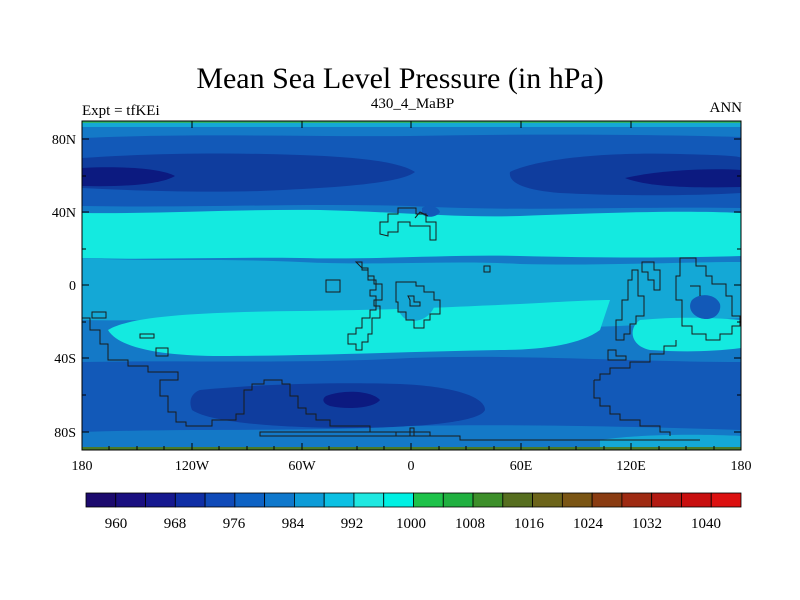 Image resolution: width=800 pixels, height=600 pixels. Describe the element at coordinates (64, 140) in the screenshot. I see `y-tick-label: 80N` at that location.